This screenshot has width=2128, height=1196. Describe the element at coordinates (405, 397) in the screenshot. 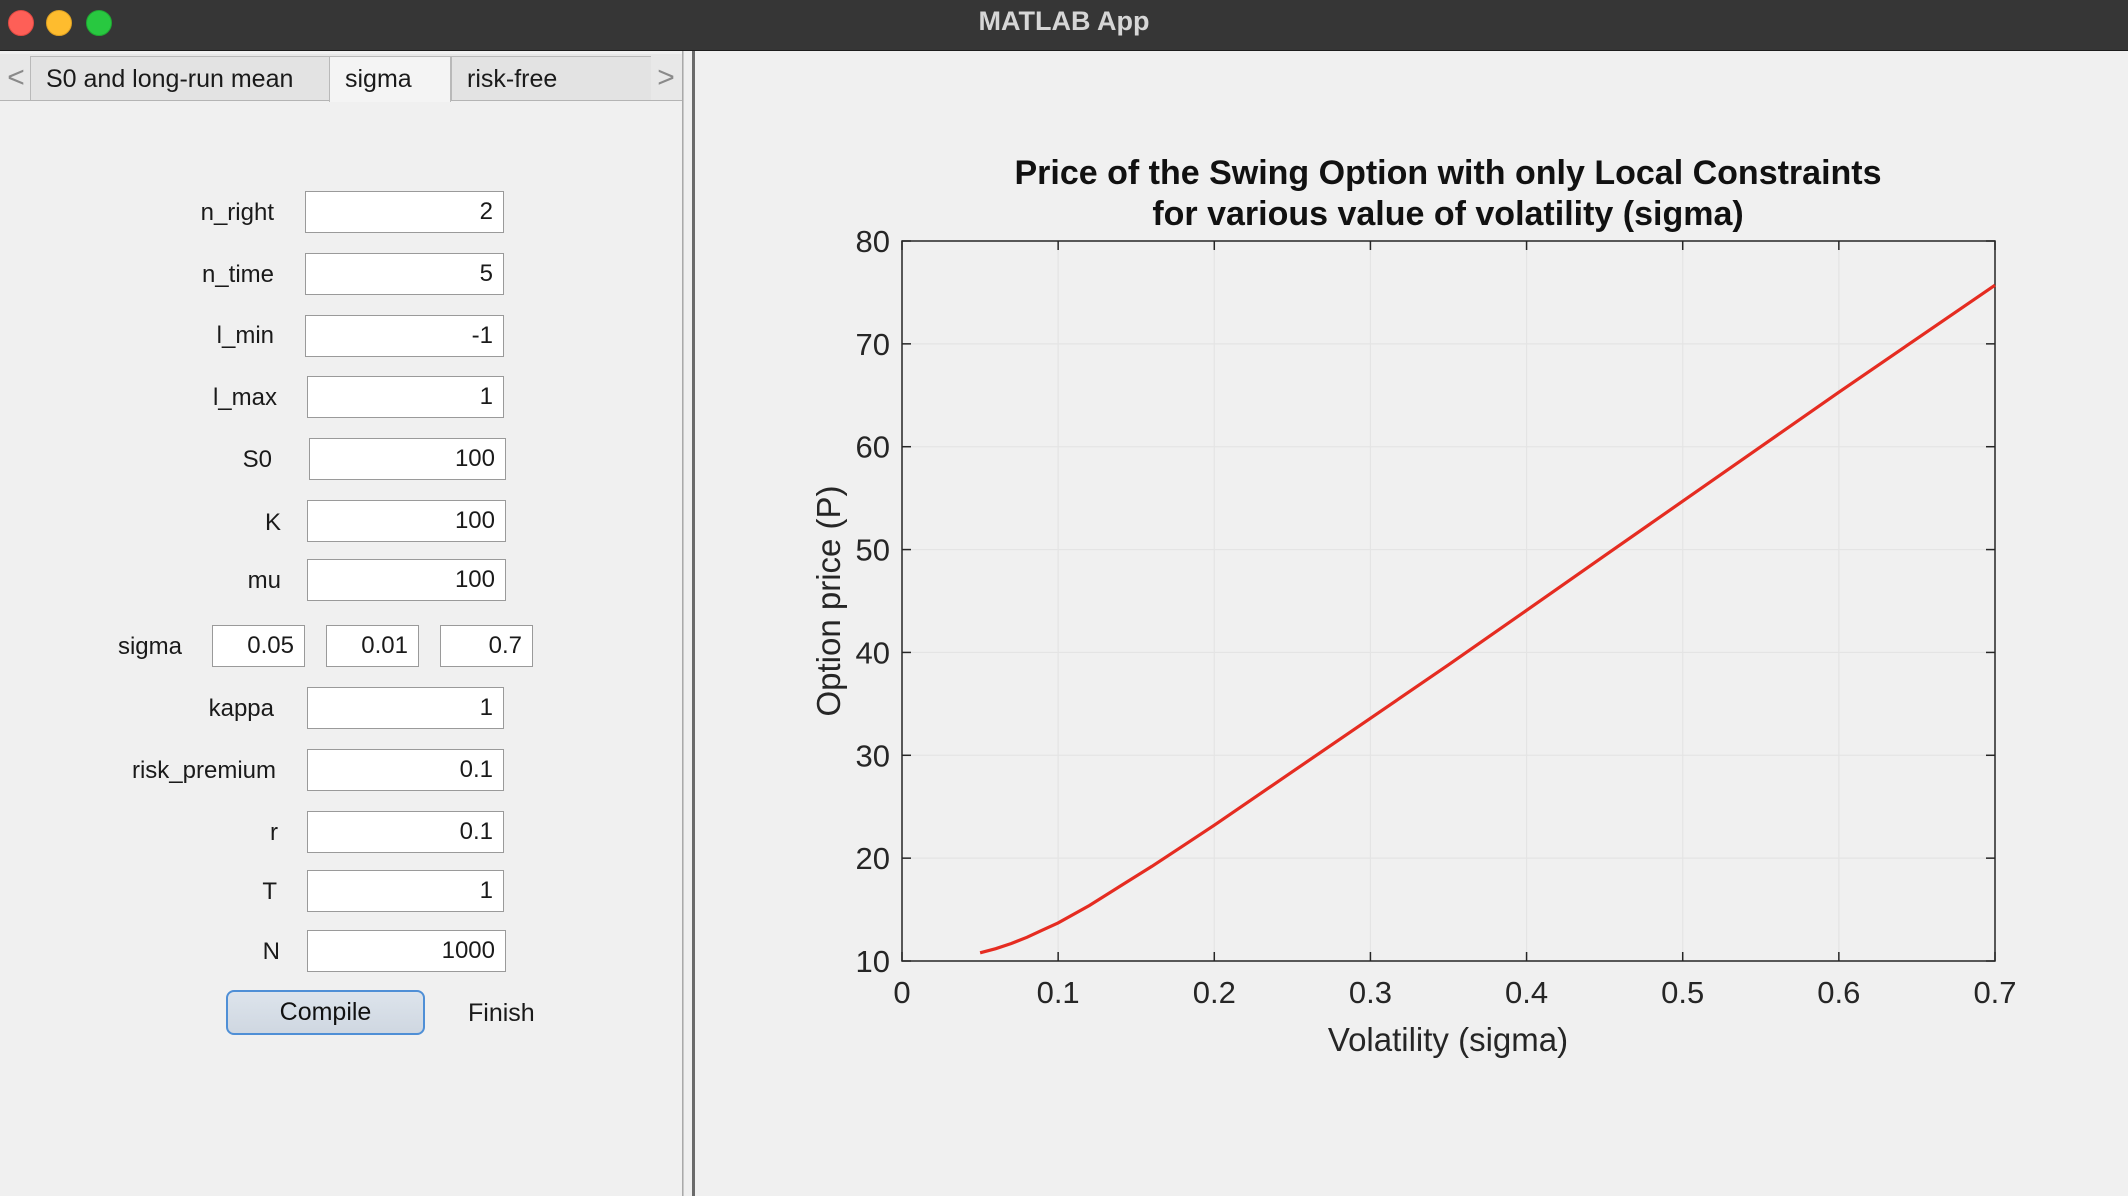

I see `l-max-field: 1` at that location.